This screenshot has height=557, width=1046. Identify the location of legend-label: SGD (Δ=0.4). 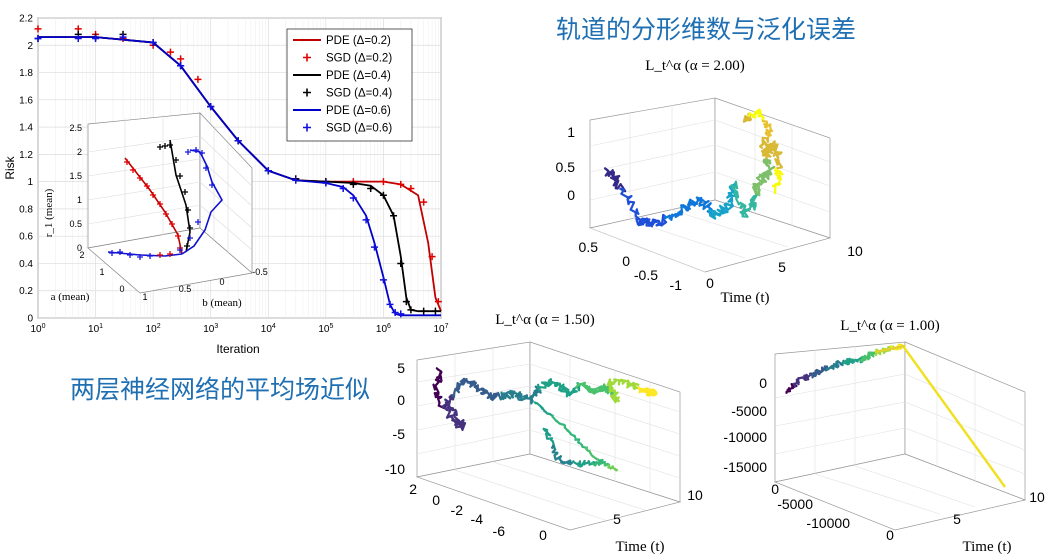
(359, 94).